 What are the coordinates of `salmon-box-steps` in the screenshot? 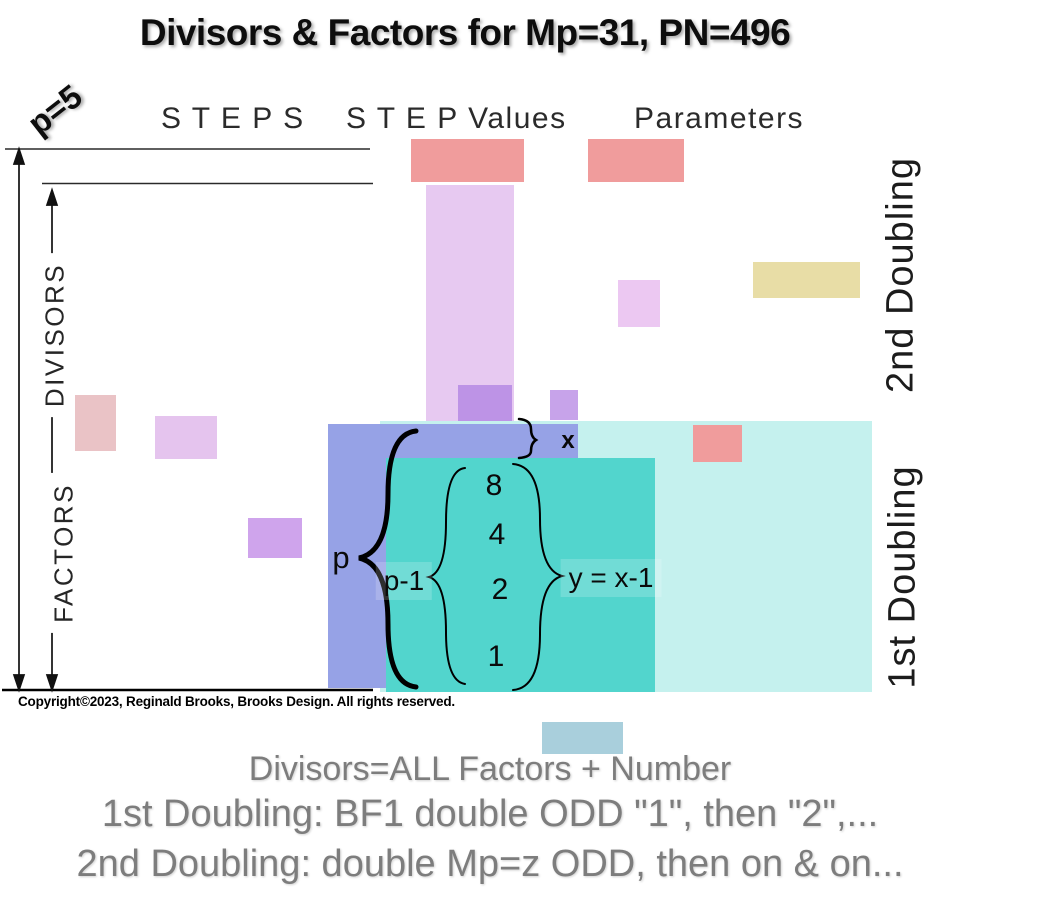 It's located at (467, 160).